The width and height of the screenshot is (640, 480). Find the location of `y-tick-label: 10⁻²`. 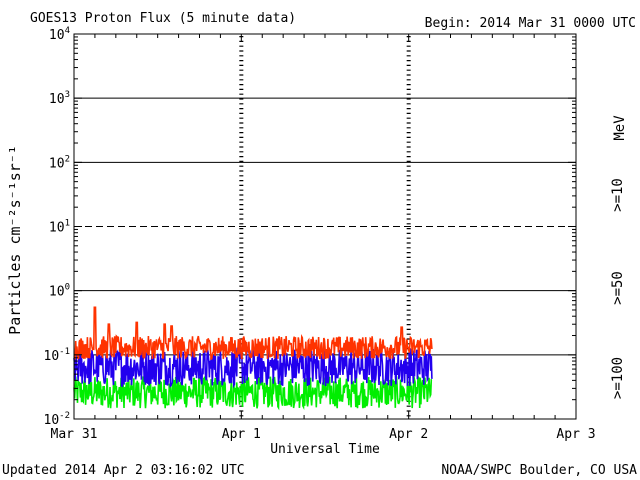

y-tick-label: 10⁻² is located at coordinates (57, 419).